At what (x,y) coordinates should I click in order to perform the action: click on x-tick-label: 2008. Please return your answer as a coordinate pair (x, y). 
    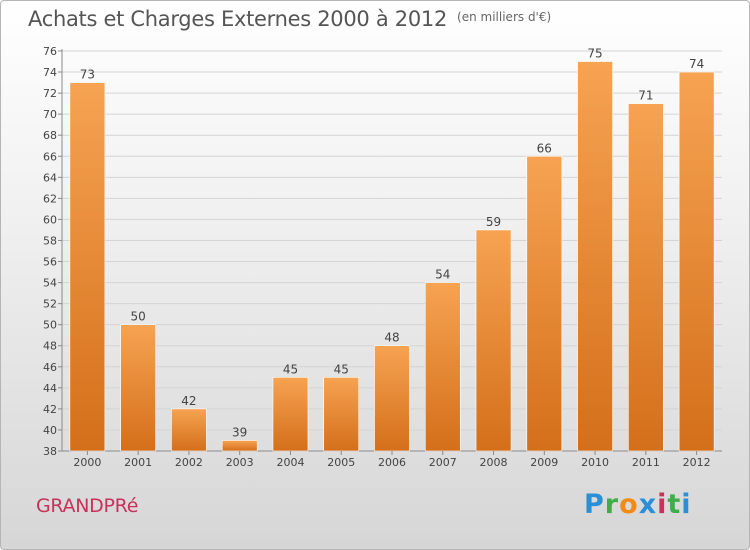
    Looking at the image, I should click on (494, 462).